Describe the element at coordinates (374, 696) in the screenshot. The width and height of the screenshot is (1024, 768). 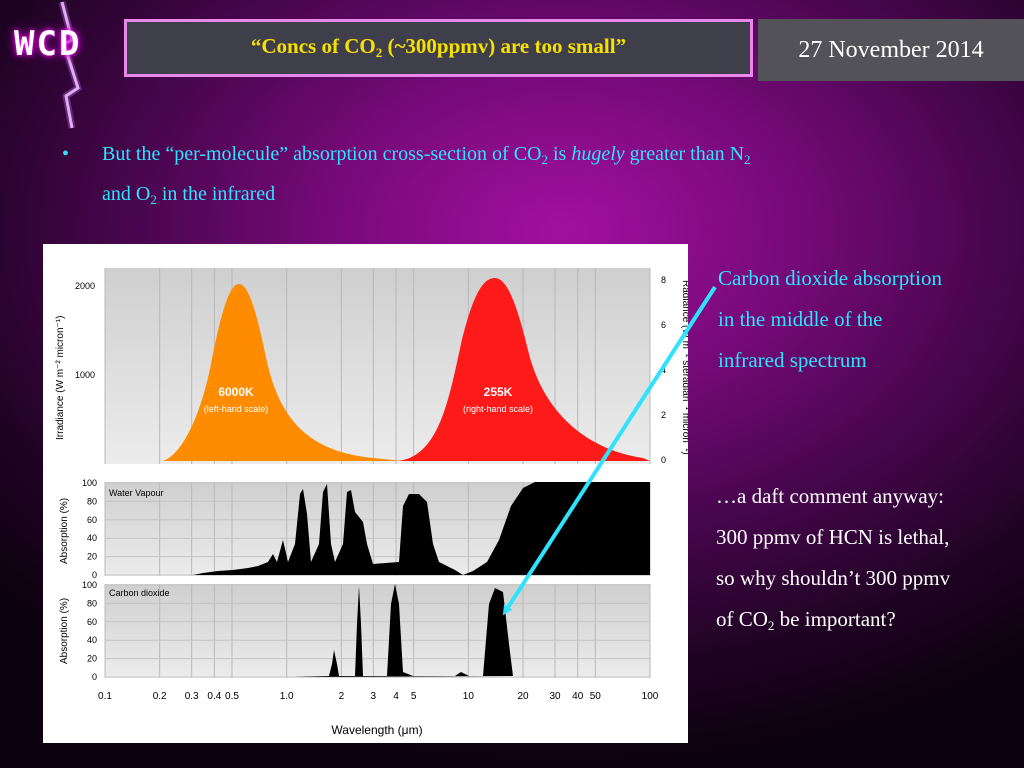
I see `x-tick-label: 3` at that location.